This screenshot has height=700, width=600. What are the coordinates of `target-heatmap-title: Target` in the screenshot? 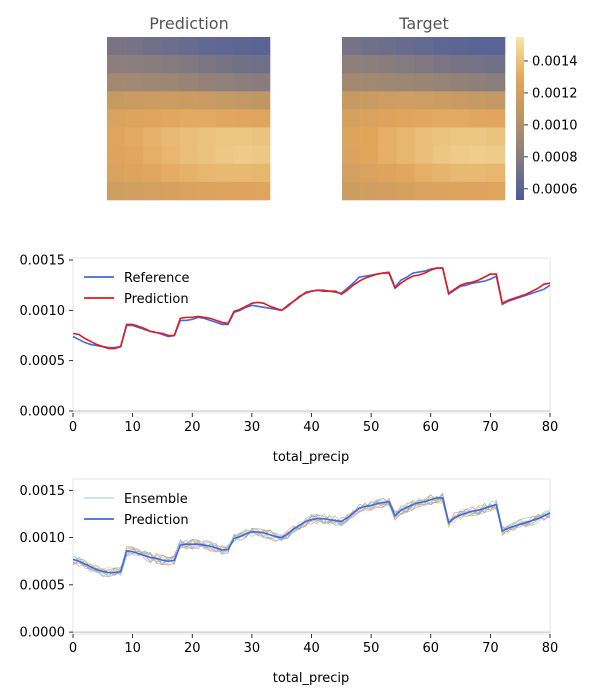 It's located at (423, 23).